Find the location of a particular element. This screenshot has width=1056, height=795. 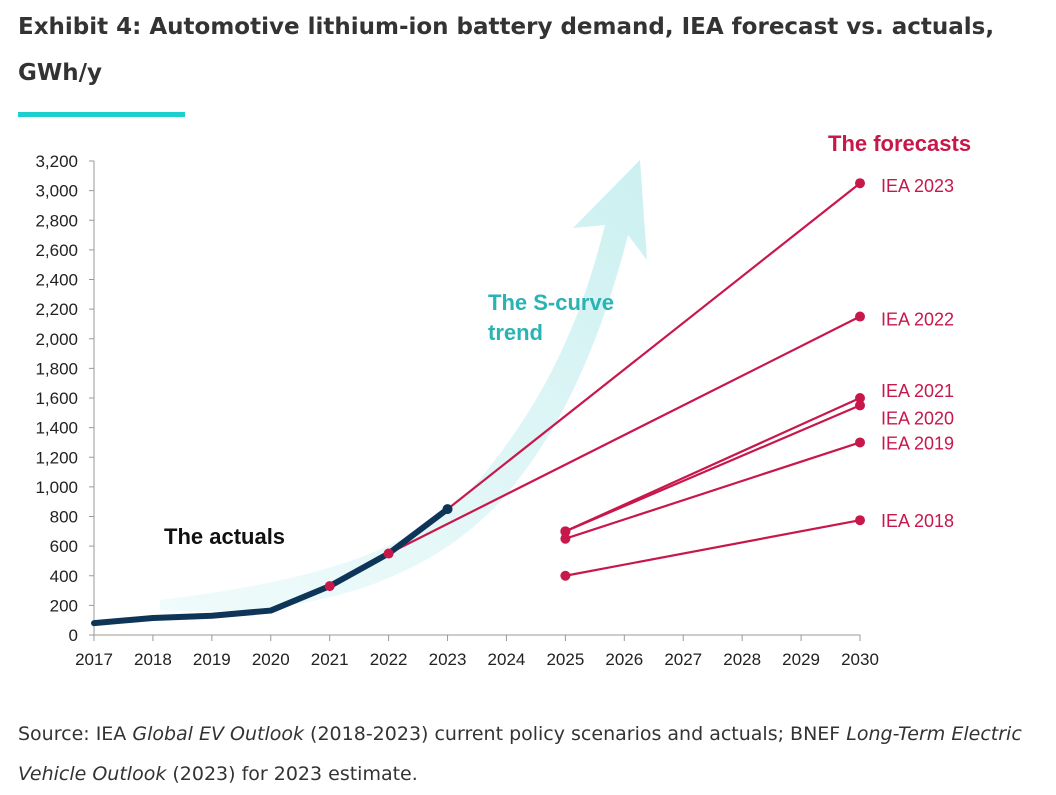

forecast-line-iea-2019 is located at coordinates (713, 490).